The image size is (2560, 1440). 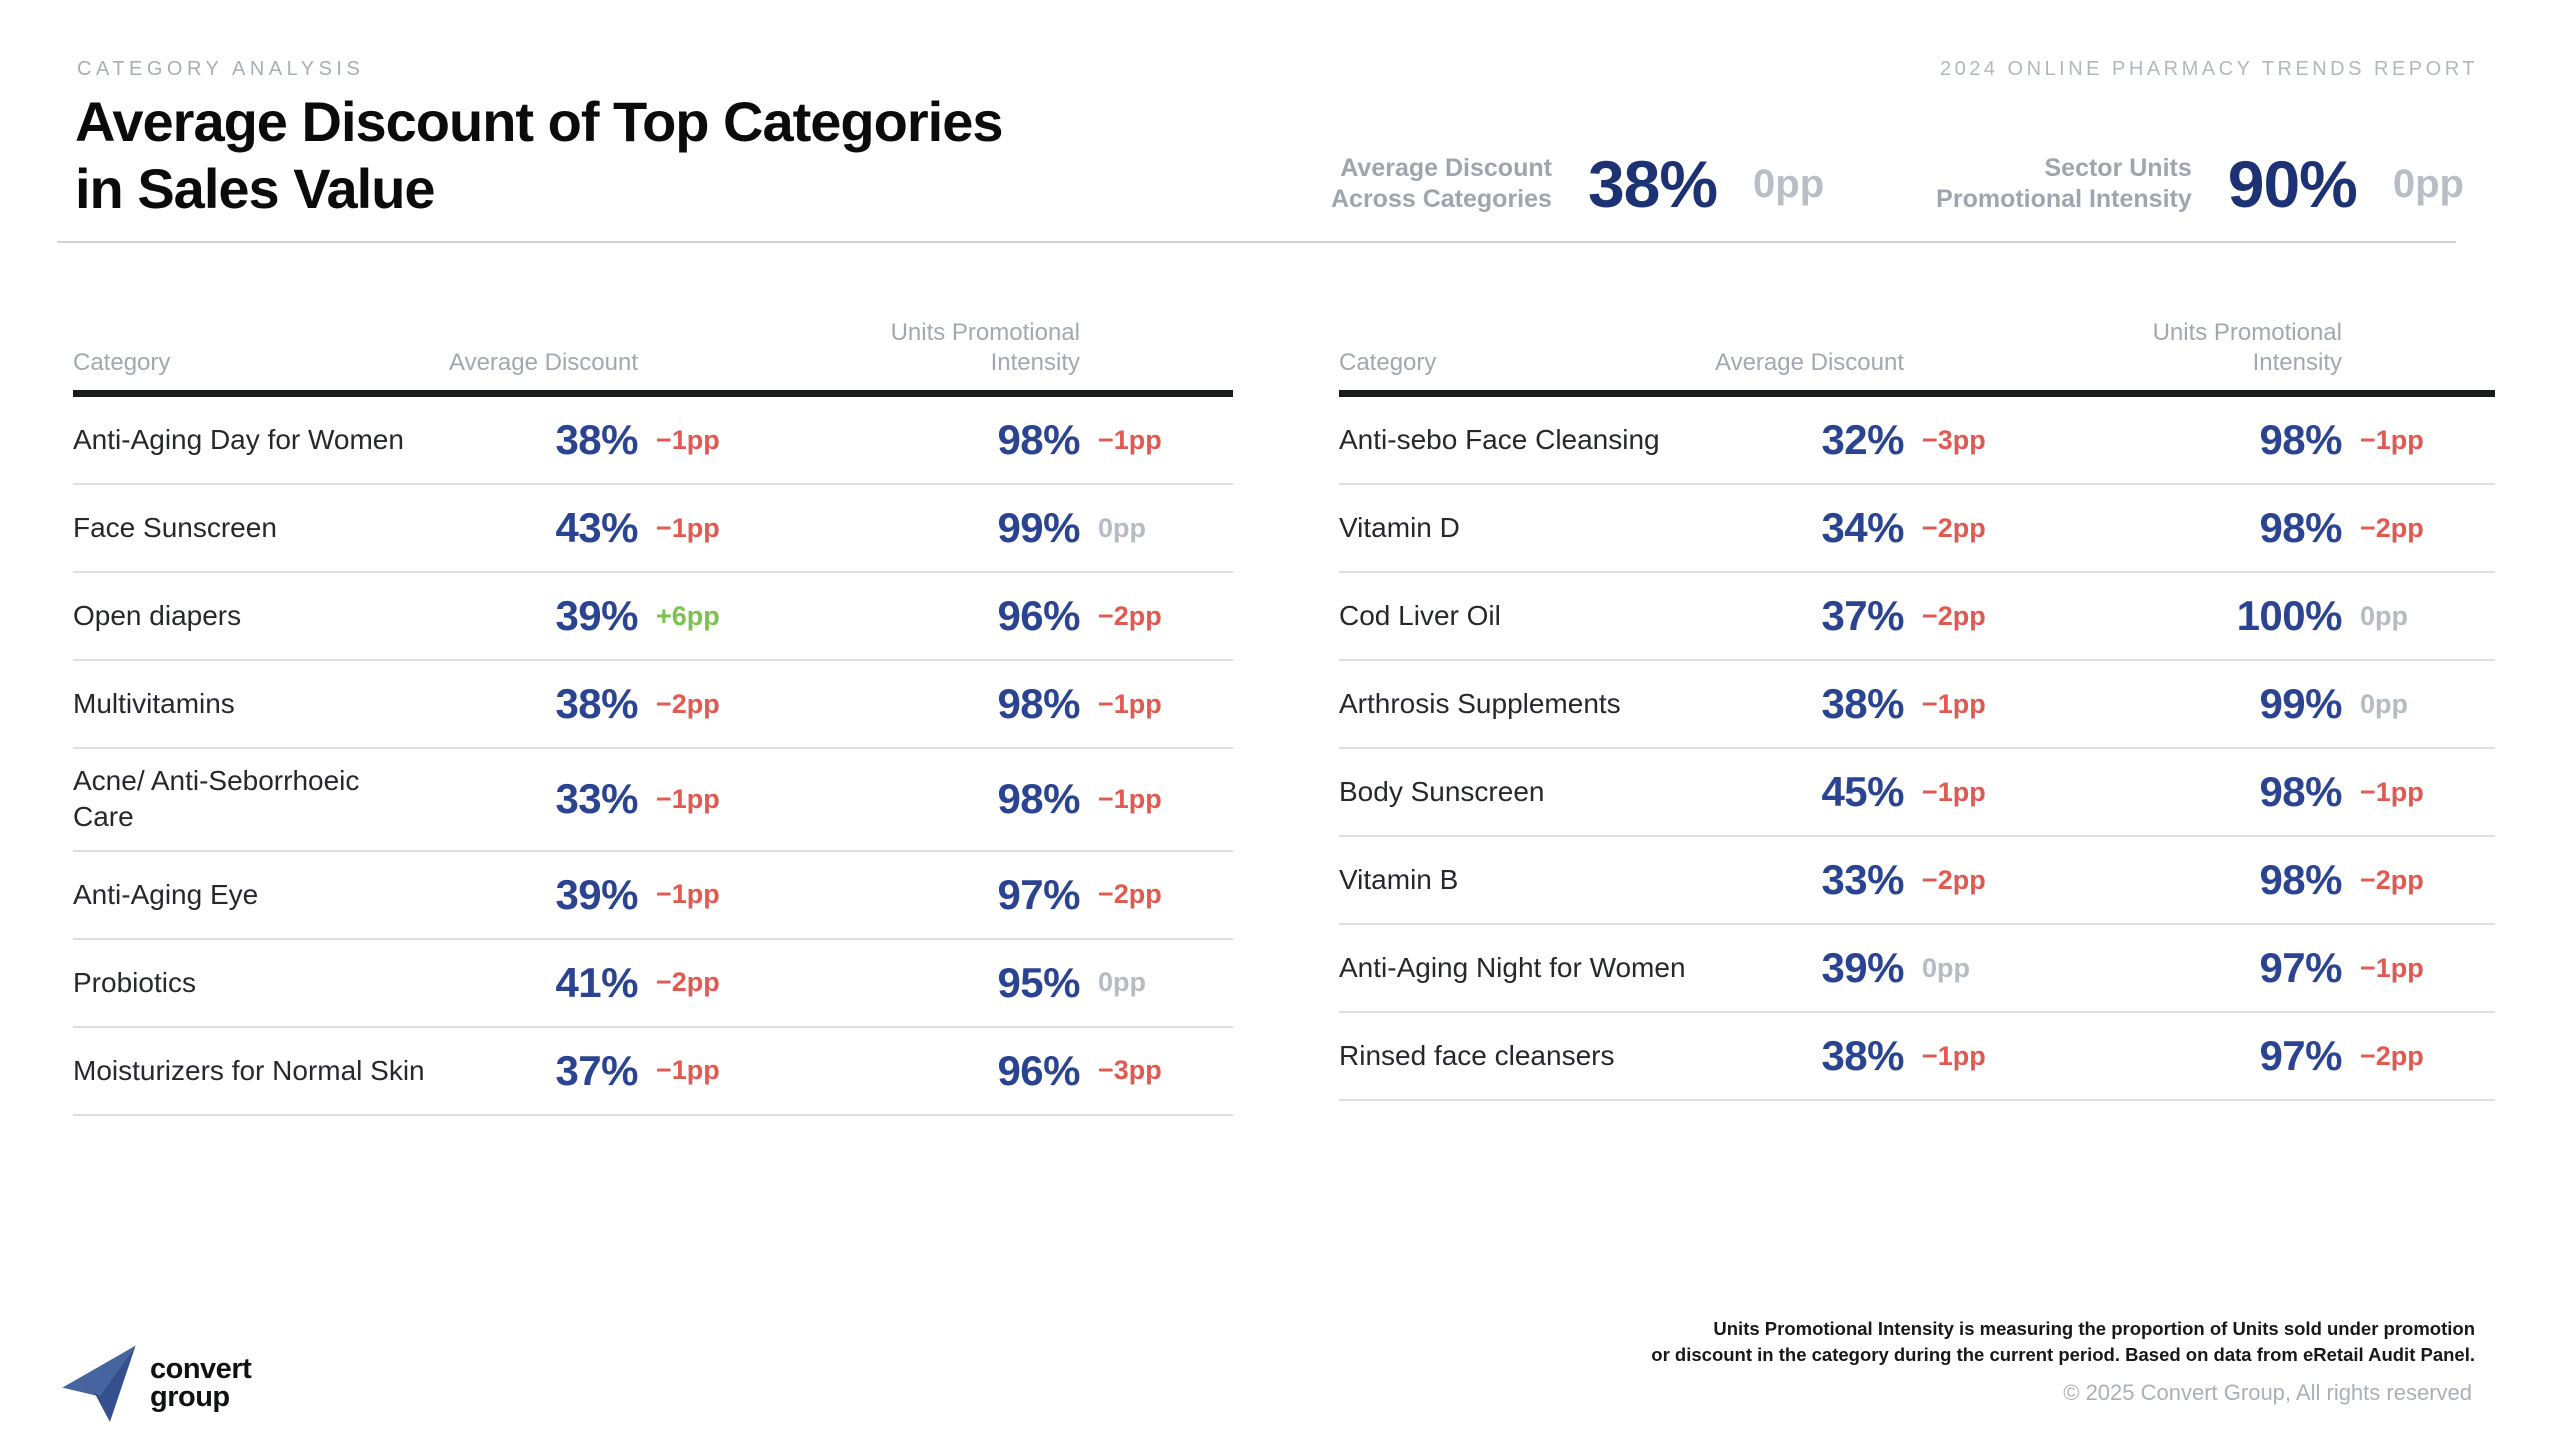 I want to click on kpi-label-line1: Average Discount, so click(x=1446, y=167).